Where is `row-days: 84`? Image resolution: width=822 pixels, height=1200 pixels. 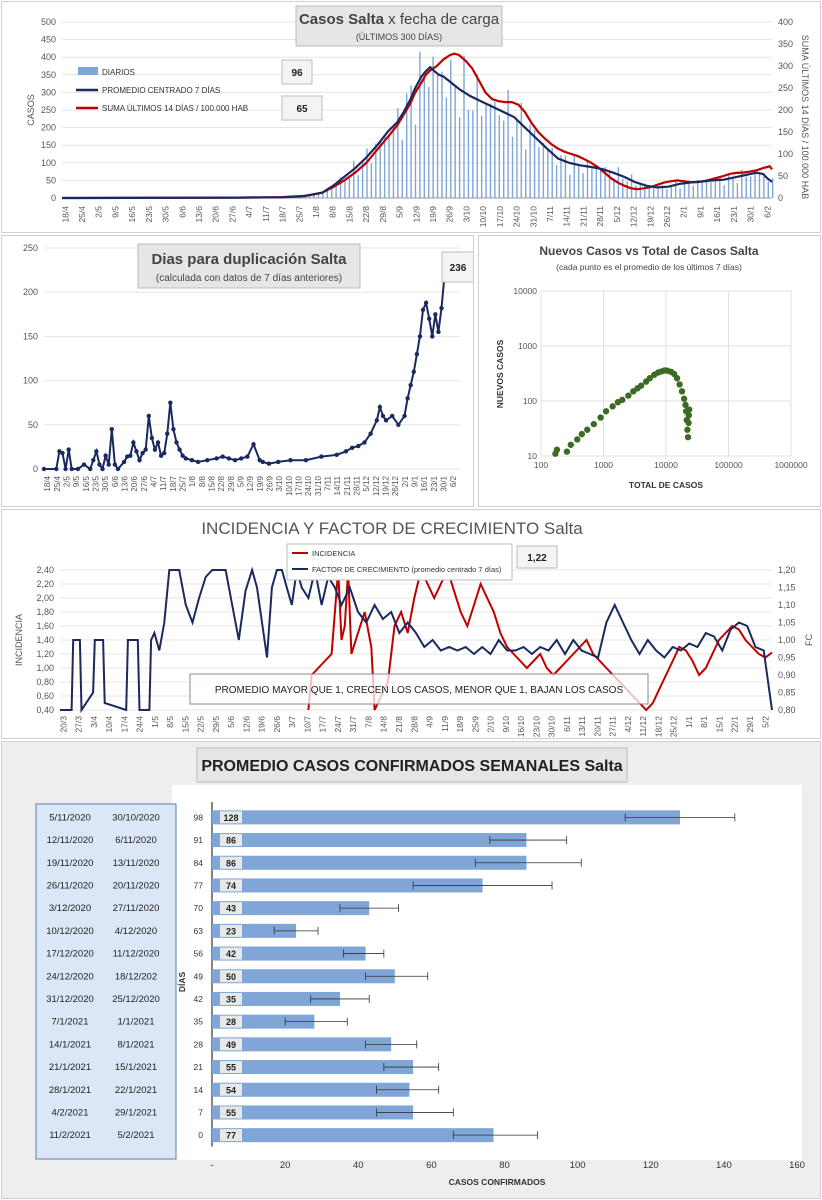
row-days: 84 is located at coordinates (199, 863).